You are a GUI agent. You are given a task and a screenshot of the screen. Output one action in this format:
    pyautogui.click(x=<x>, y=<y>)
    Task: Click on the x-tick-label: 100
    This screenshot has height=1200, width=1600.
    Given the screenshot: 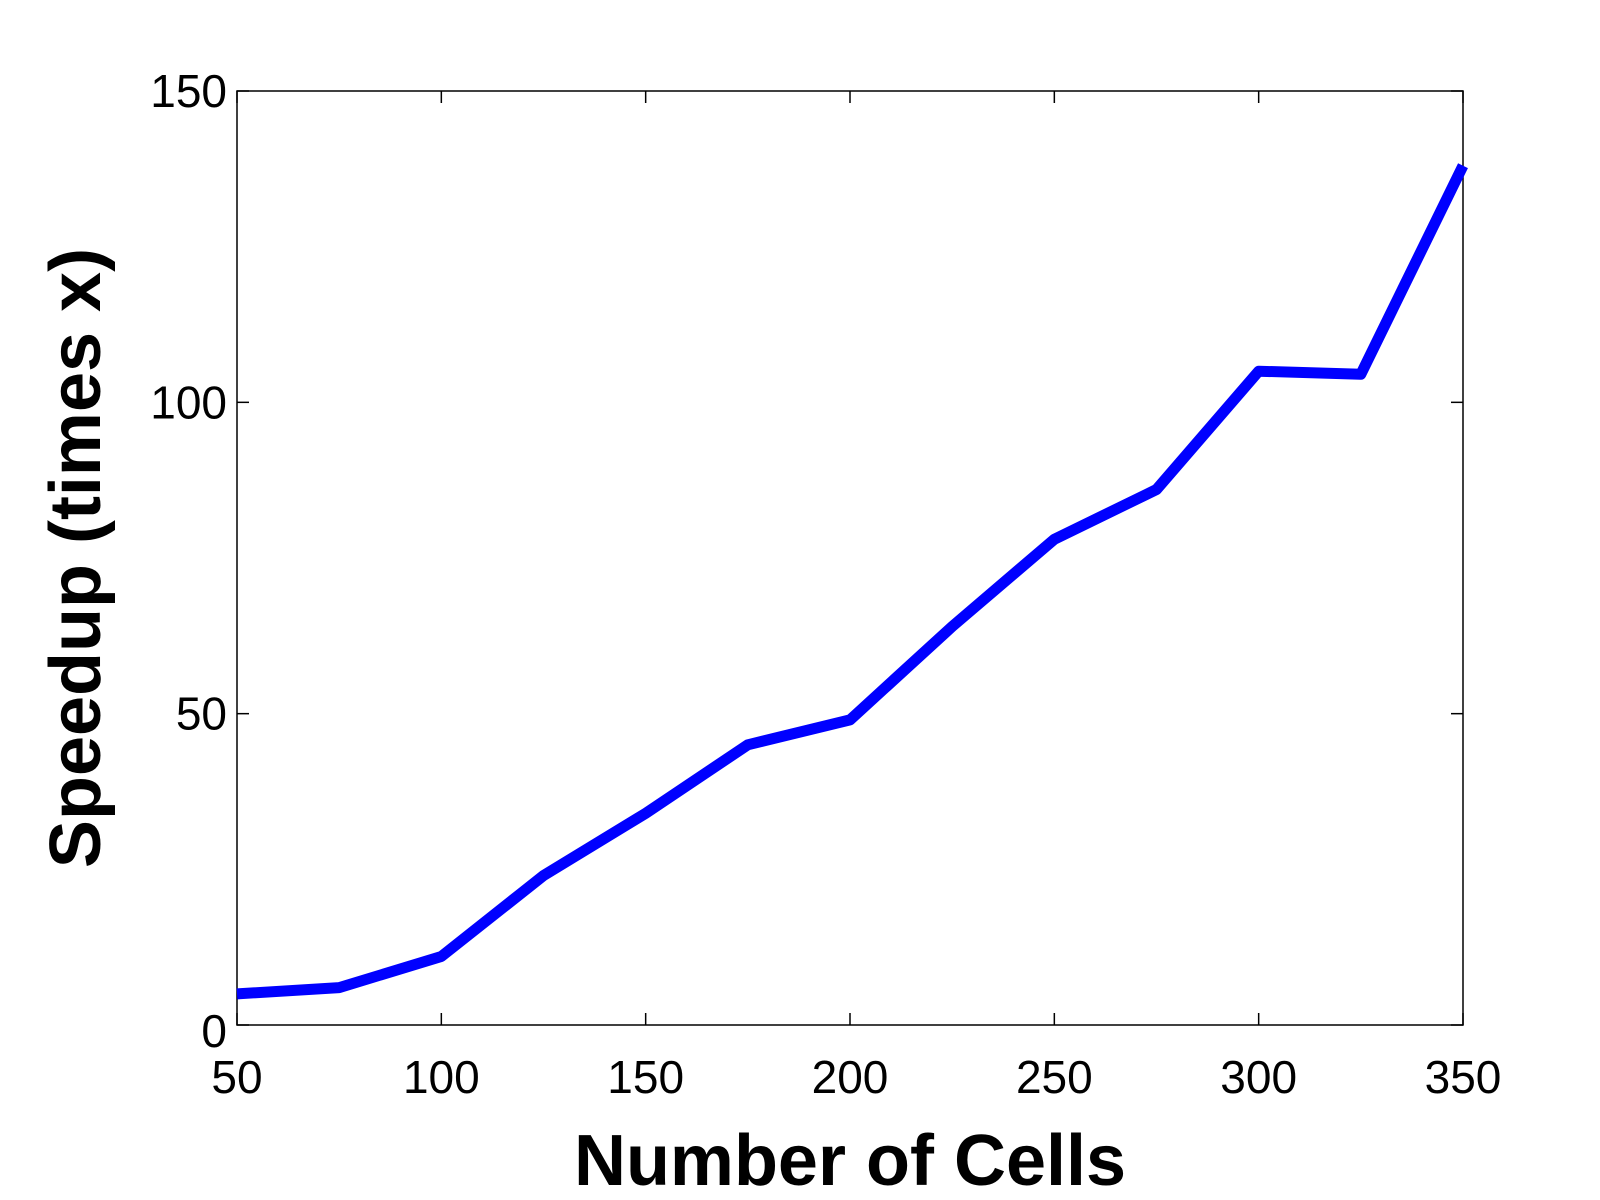 What is the action you would take?
    pyautogui.click(x=441, y=1077)
    